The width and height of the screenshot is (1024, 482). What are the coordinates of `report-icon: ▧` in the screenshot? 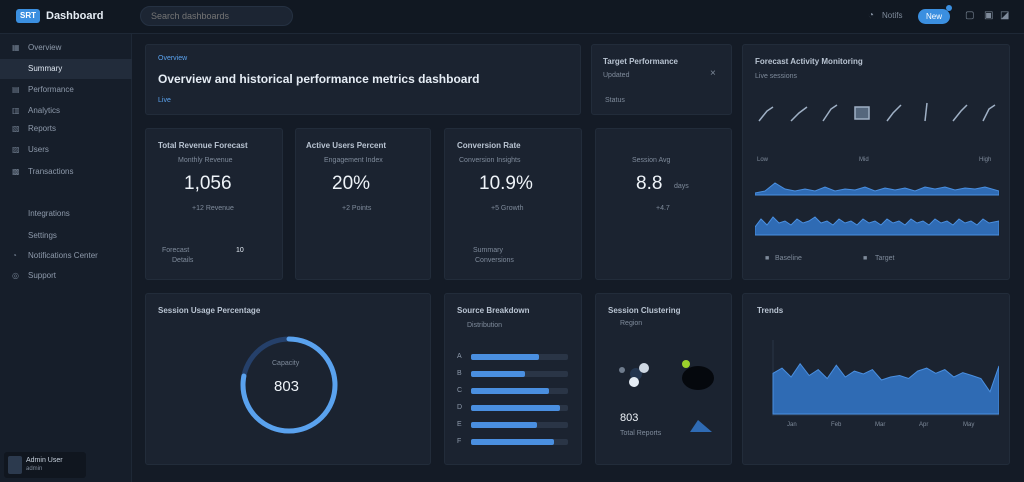 It's located at (16, 128).